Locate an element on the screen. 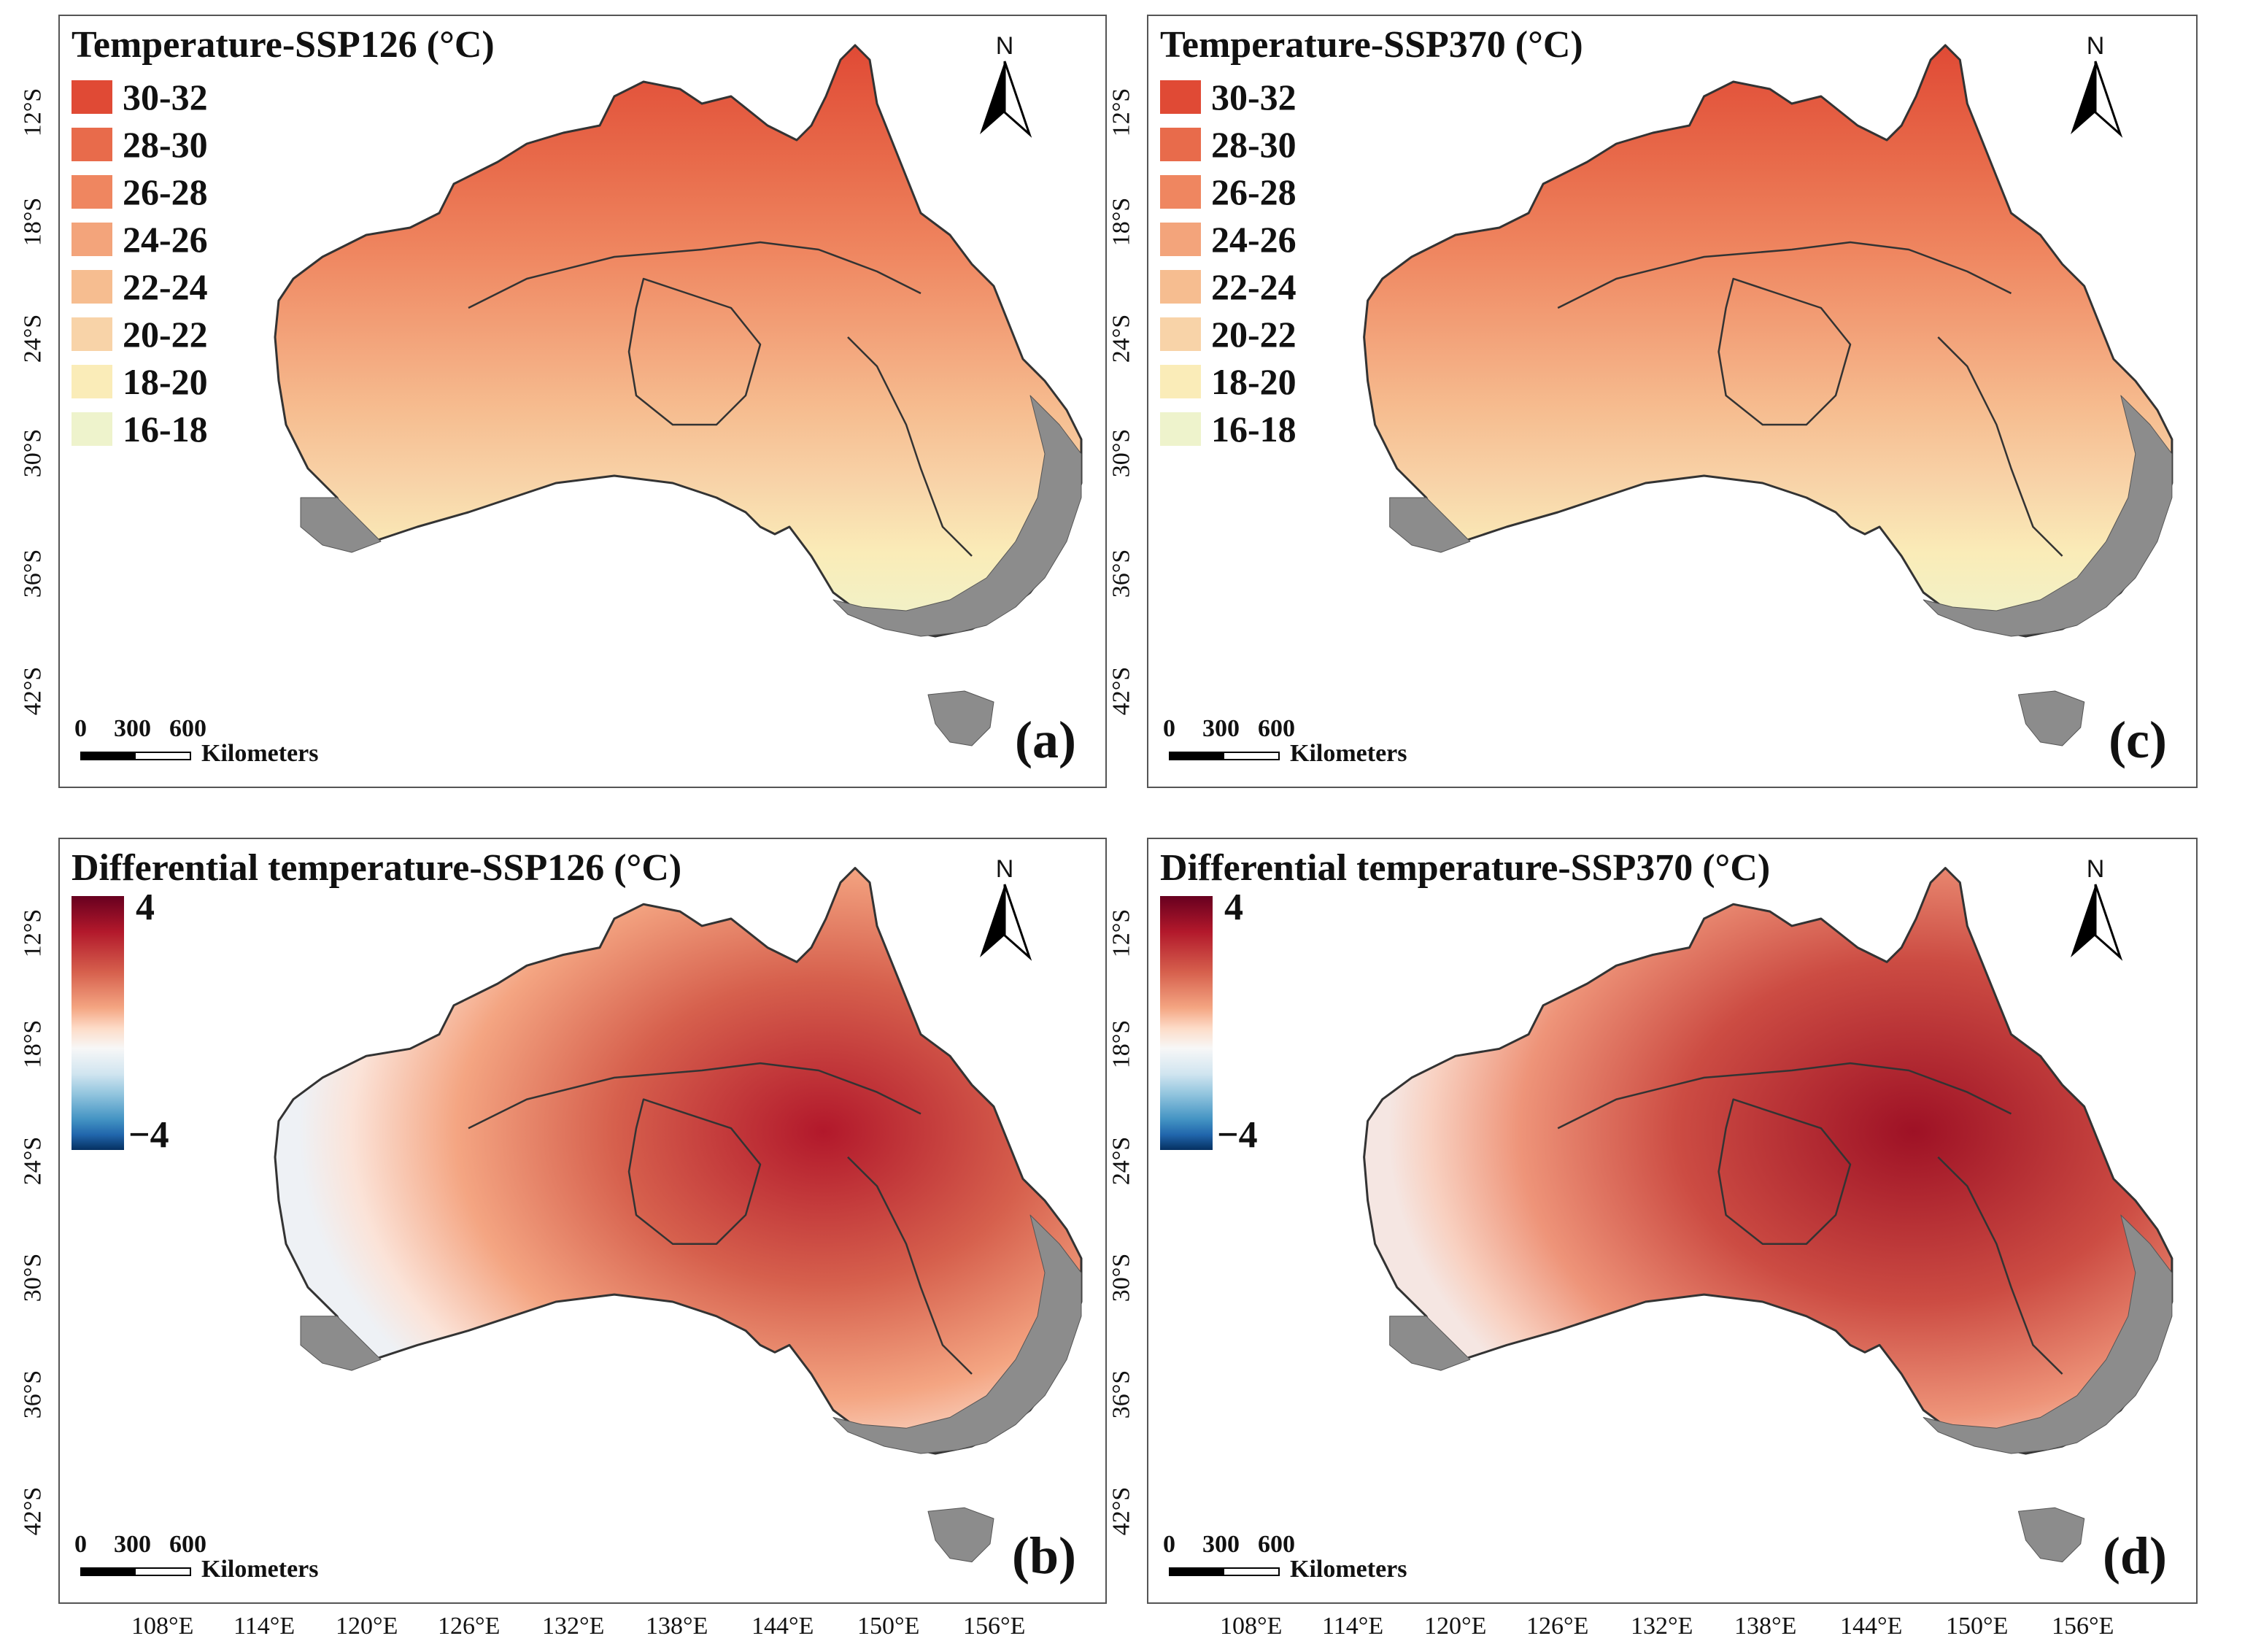  legend-item: 28-30 is located at coordinates (140, 144).